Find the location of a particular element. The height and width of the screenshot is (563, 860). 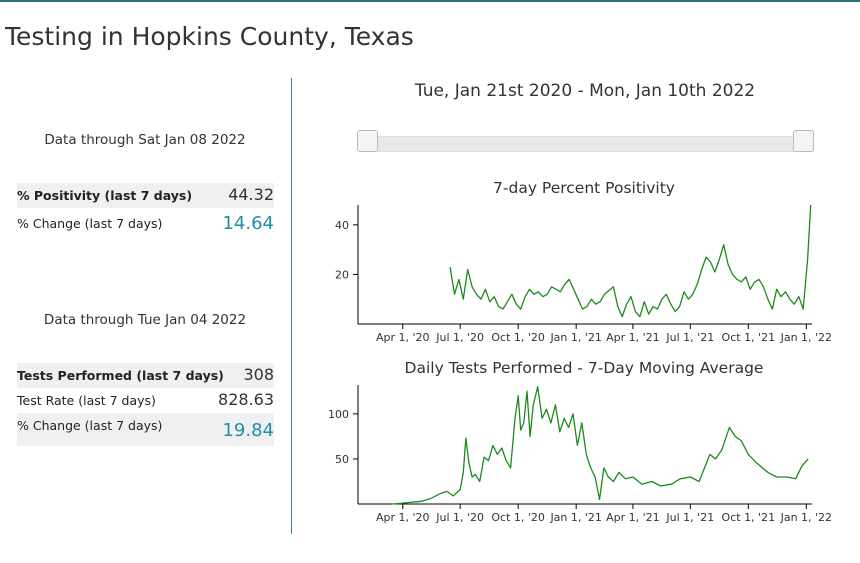

positivity-y-tick-label: 40 is located at coordinates (342, 225).